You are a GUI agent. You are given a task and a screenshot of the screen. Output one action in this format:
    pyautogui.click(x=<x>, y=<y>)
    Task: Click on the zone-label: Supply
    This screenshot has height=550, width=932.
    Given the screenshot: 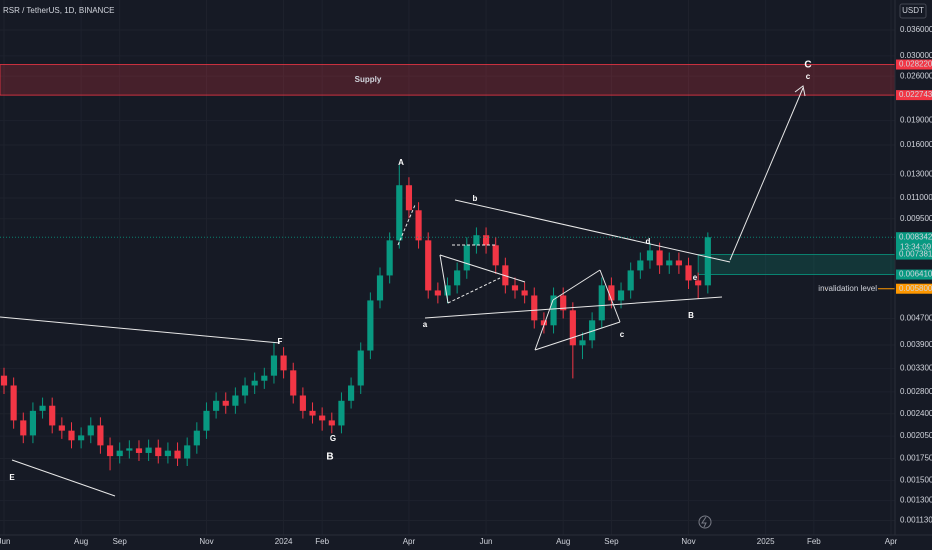 What is the action you would take?
    pyautogui.click(x=368, y=79)
    